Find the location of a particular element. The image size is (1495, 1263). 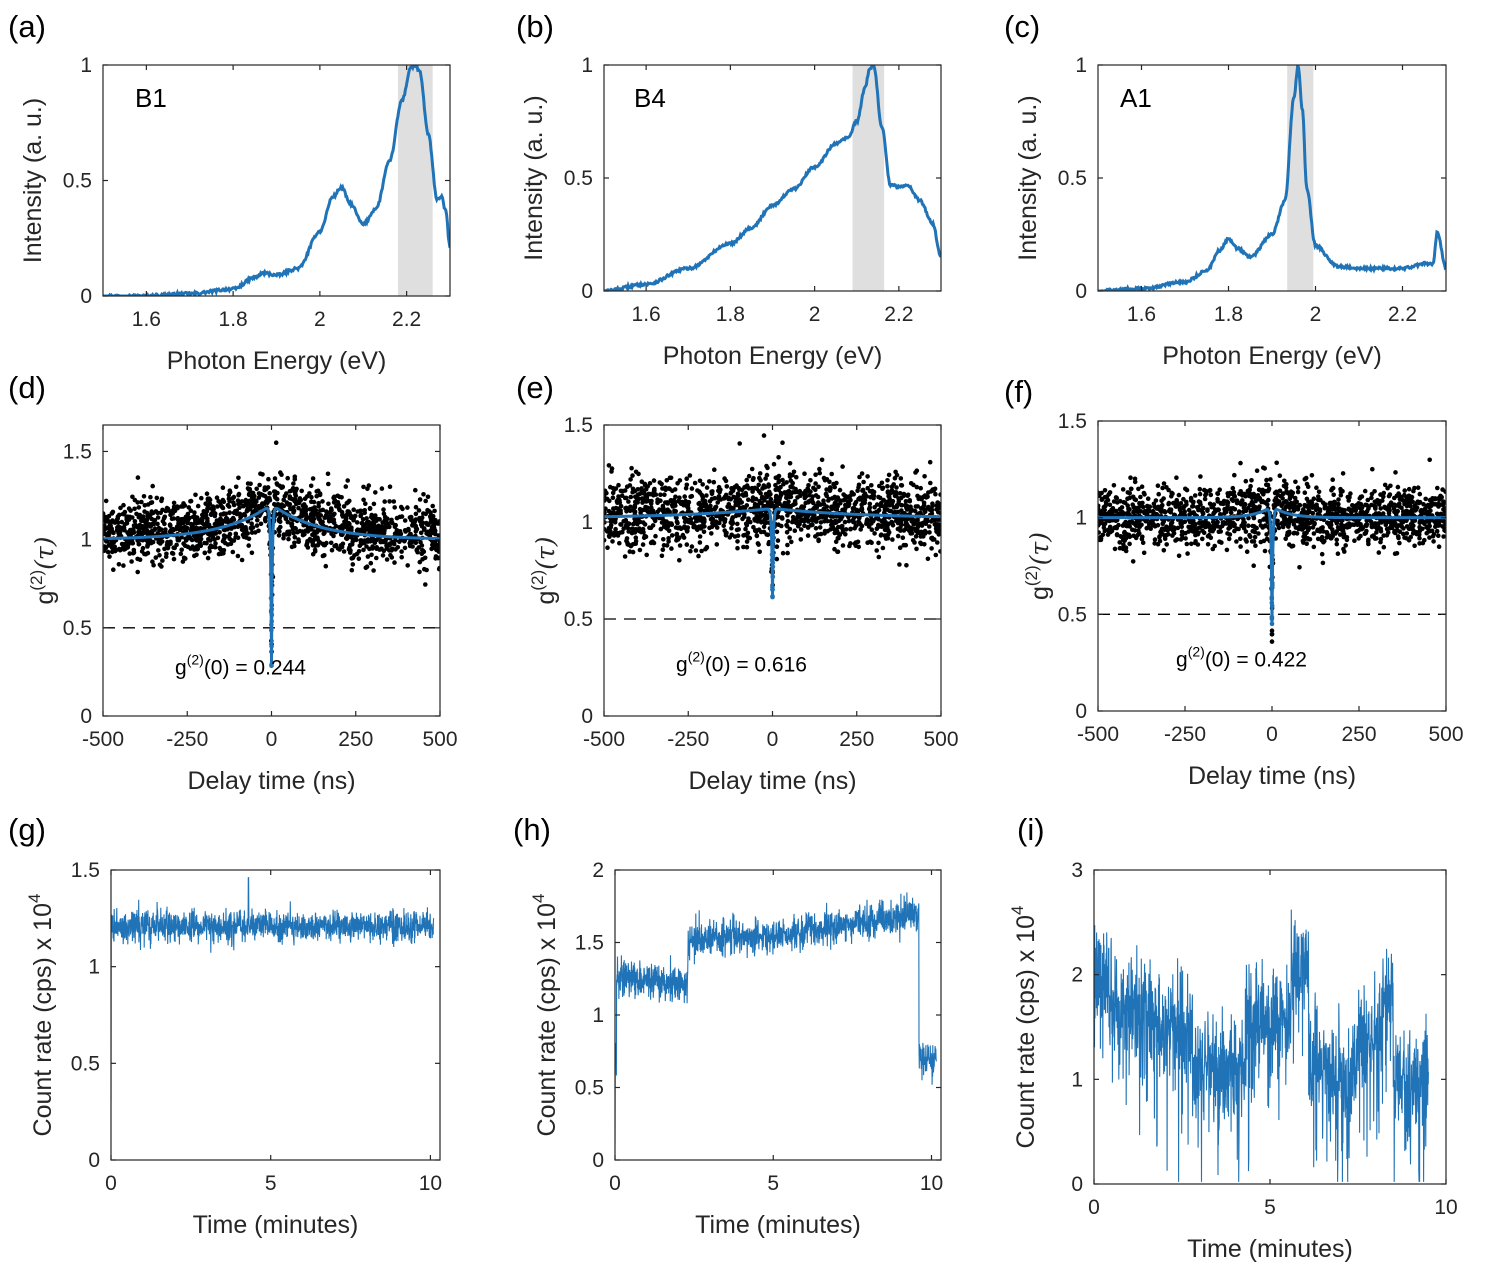

y-axis-label: Intensity (a. u.) is located at coordinates (33, 180).